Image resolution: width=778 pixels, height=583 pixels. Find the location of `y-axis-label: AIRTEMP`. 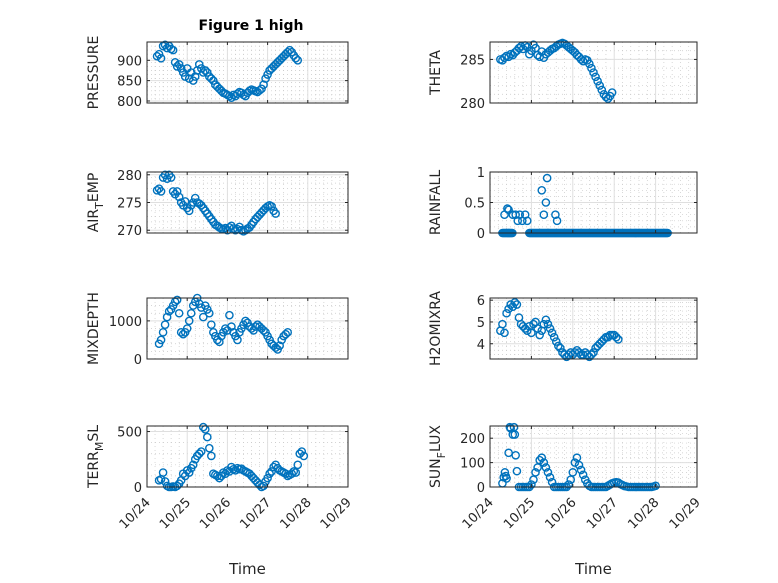

y-axis-label: AIRTEMP is located at coordinates (96, 203).